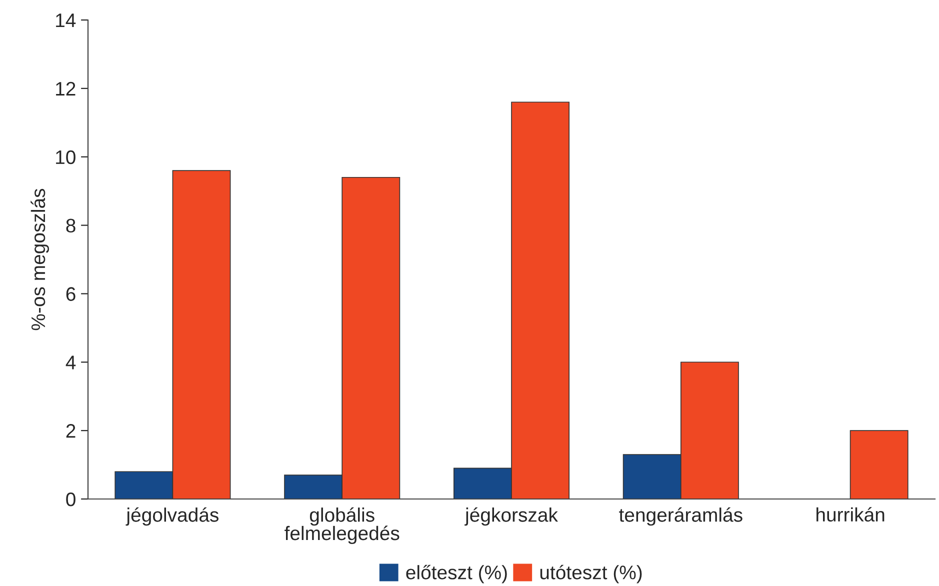  Describe the element at coordinates (66, 89) in the screenshot. I see `y-tick-label: 12` at that location.